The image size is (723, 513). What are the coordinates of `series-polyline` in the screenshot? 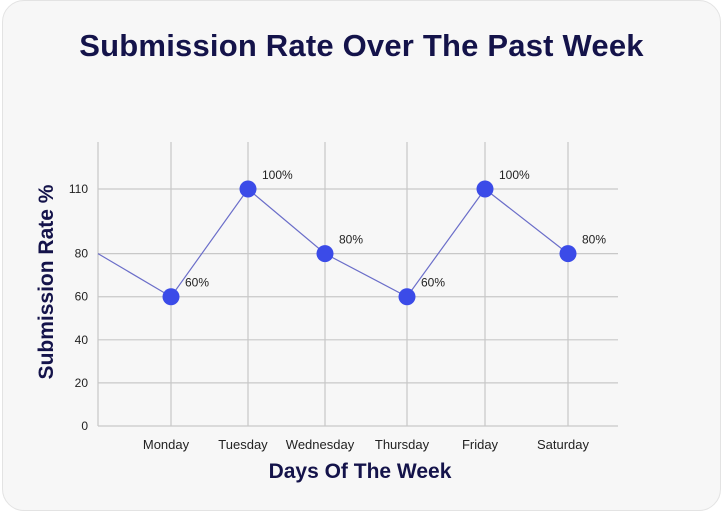 It's located at (333, 243).